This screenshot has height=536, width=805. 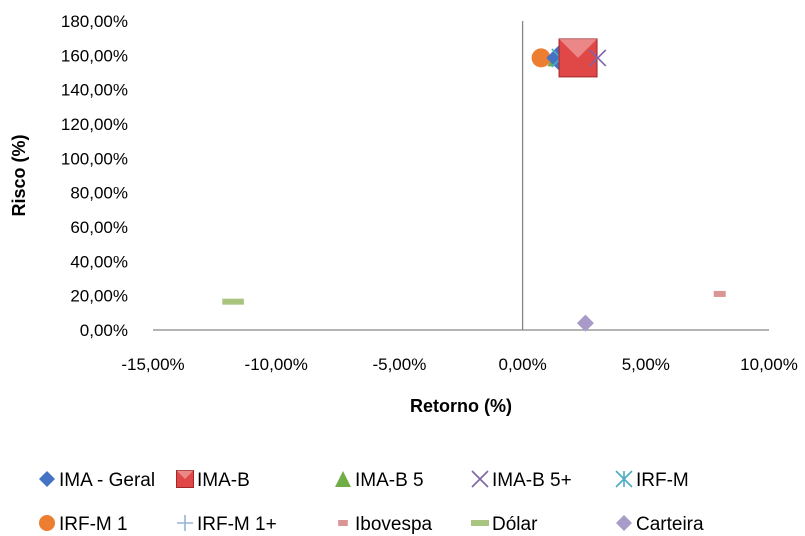 I want to click on legend-label: Carteira, so click(x=670, y=524).